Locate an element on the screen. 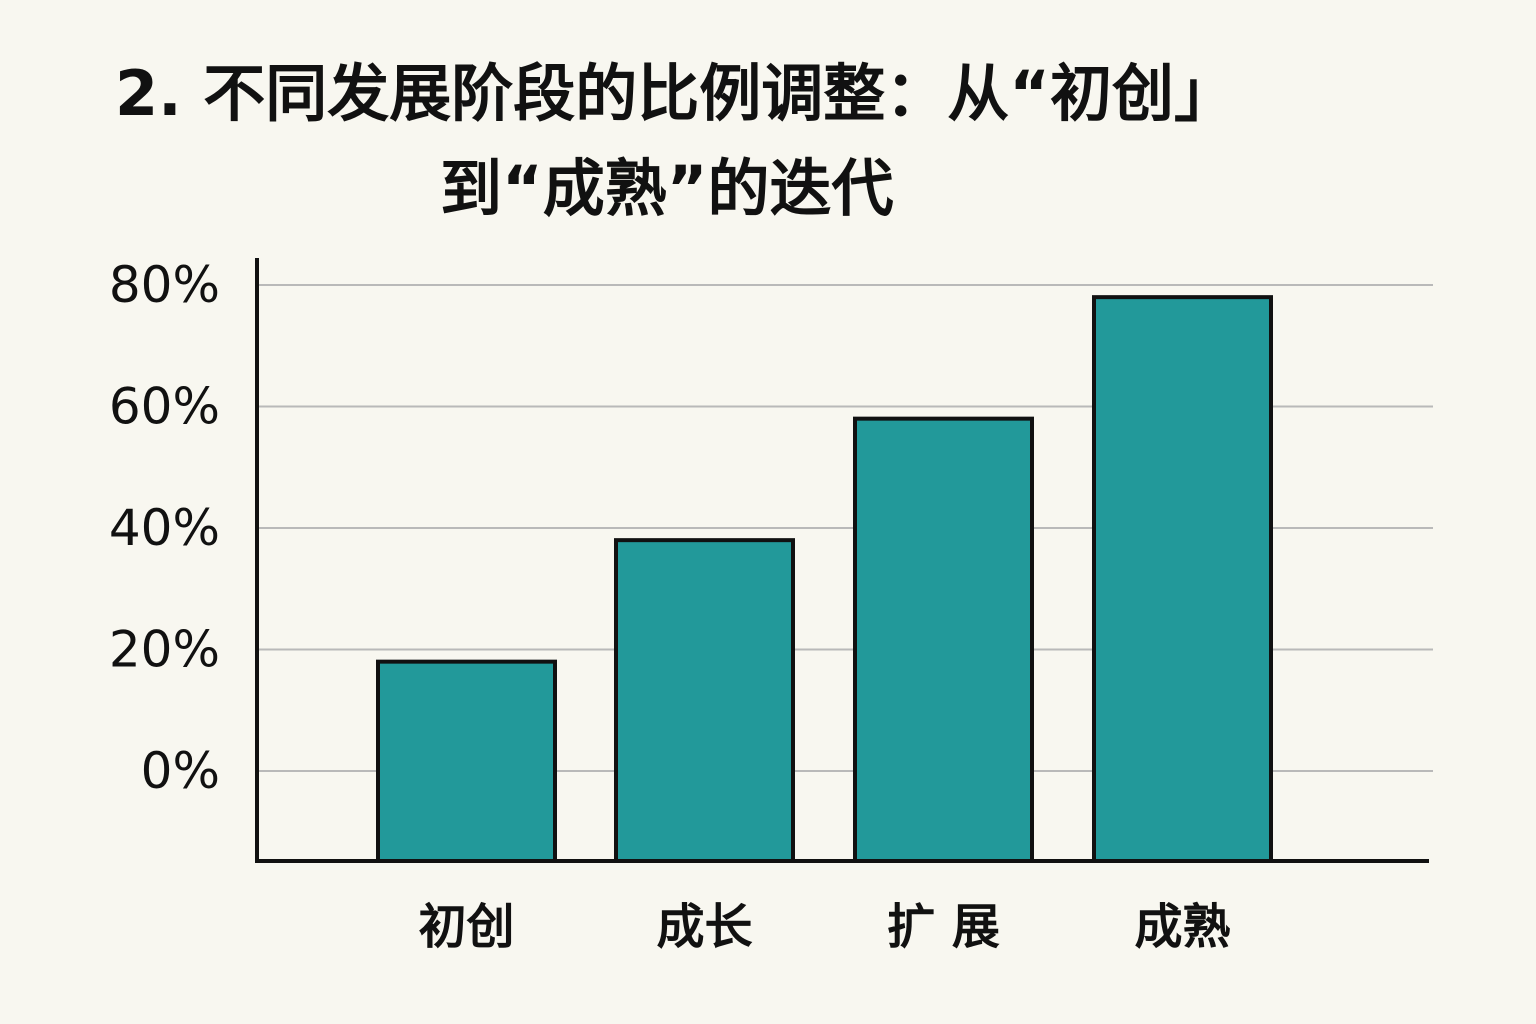 The height and width of the screenshot is (1024, 1536). y-tick-label: 80% is located at coordinates (164, 285).